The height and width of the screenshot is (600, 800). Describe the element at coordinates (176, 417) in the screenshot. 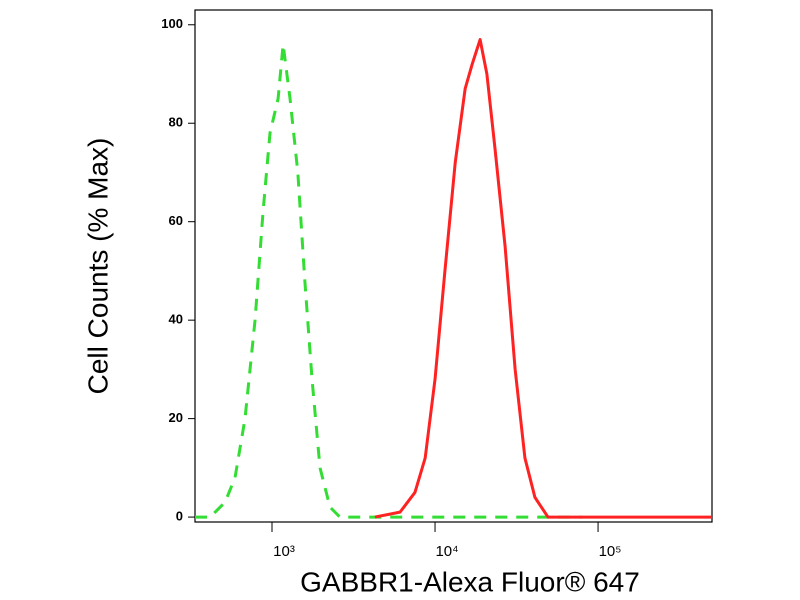

I see `y-tick-label: 20` at that location.